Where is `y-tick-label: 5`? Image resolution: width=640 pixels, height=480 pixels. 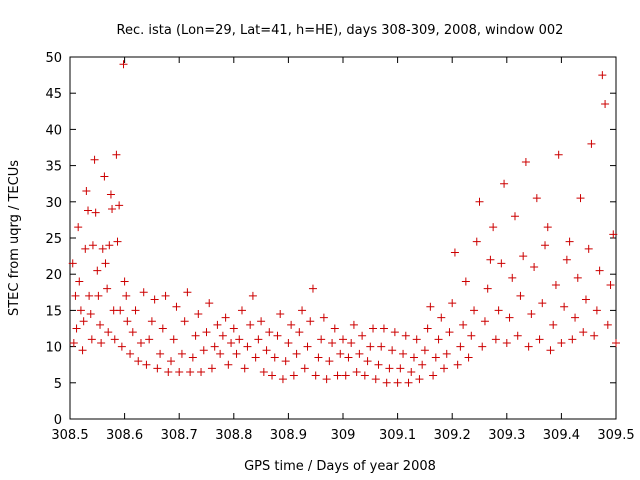
y-tick-label: 5 is located at coordinates (58, 384).